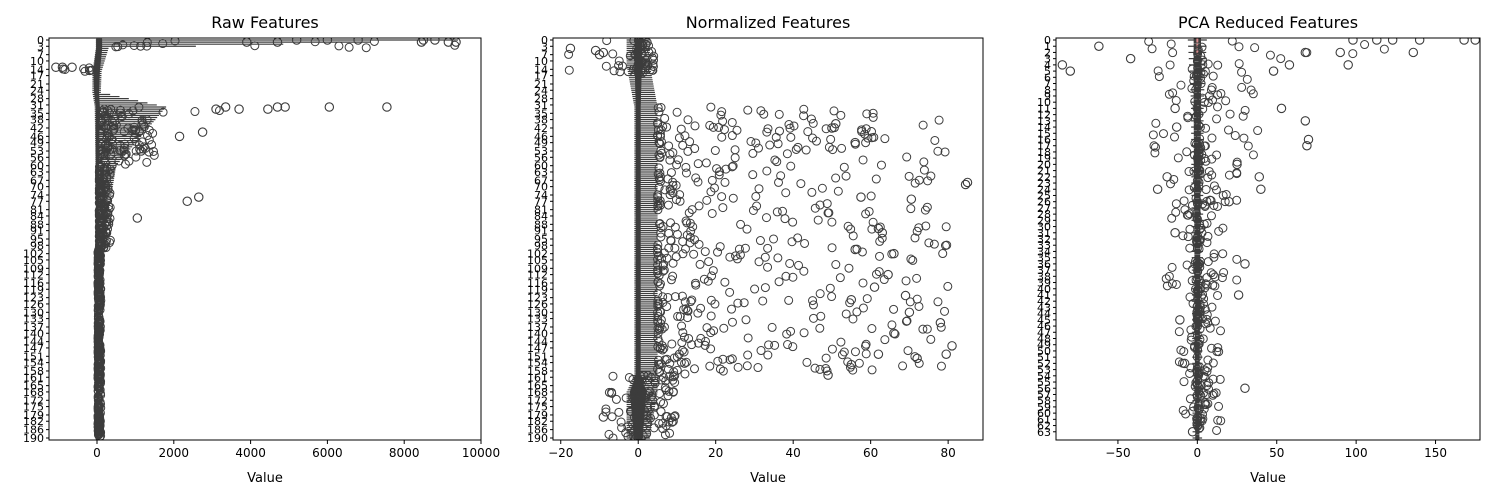  Describe the element at coordinates (541, 151) in the screenshot. I see `y-tick-label: 53` at that location.